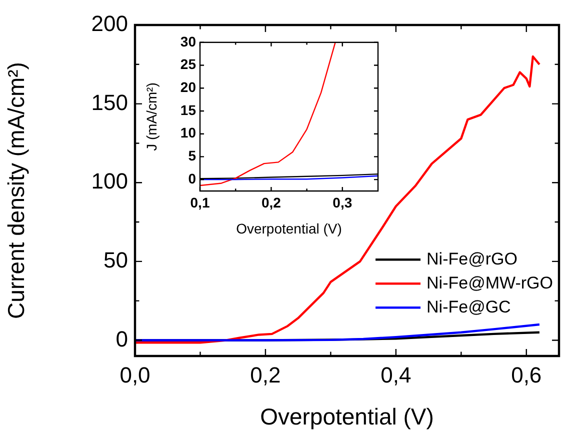 The height and width of the screenshot is (436, 564). Describe the element at coordinates (342, 202) in the screenshot. I see `x-tick-label: 0,3` at that location.